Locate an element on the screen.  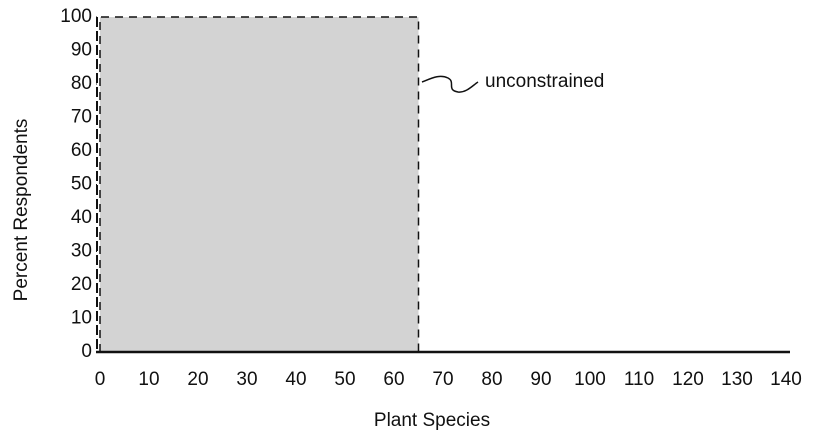
x-axis-label: Plant Species is located at coordinates (432, 420).